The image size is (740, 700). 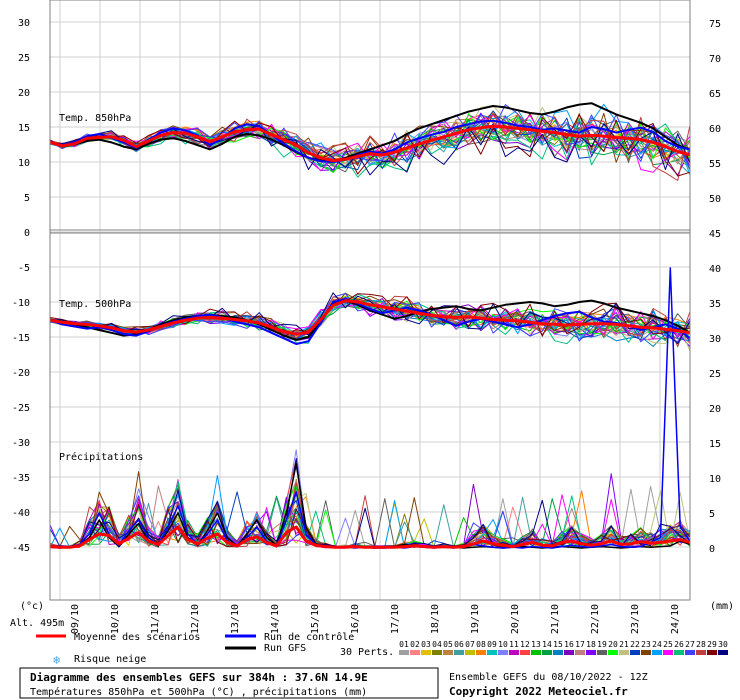 What do you see at coordinates (275, 619) in the screenshot?
I see `x-tick-label: 14/10` at bounding box center [275, 619].